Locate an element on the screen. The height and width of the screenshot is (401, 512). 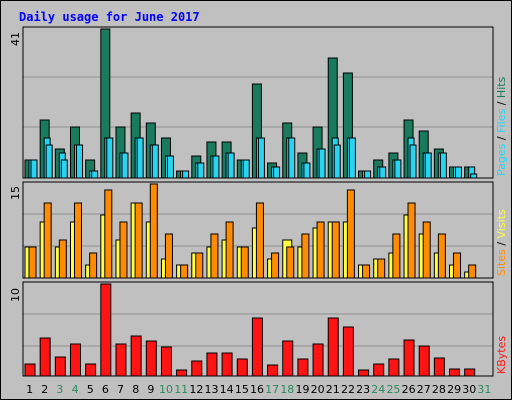
x-tick-label-day-15: 15 is located at coordinates (242, 389).